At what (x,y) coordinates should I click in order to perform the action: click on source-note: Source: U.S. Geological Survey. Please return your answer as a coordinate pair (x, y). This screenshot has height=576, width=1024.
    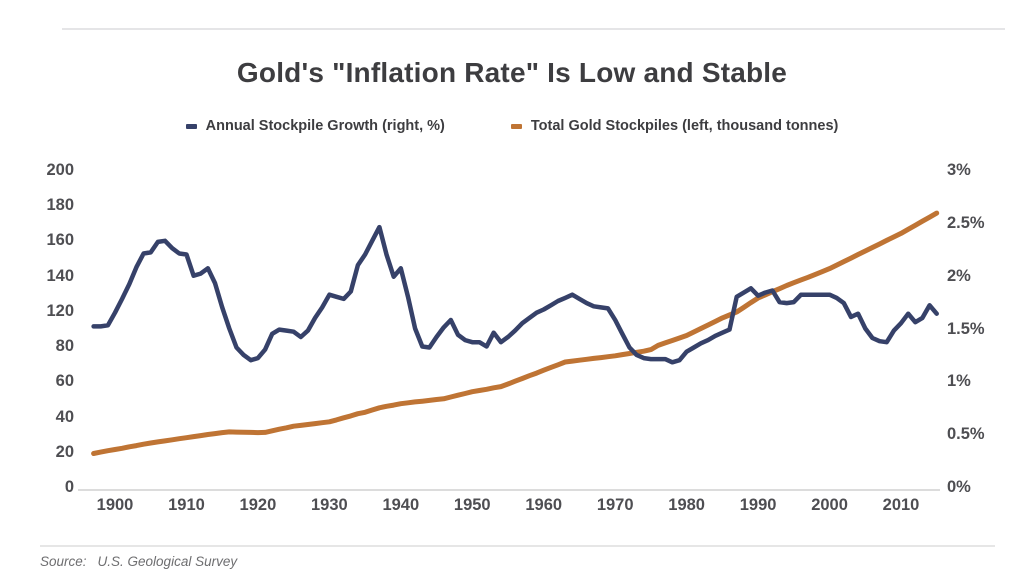
    Looking at the image, I should click on (138, 561).